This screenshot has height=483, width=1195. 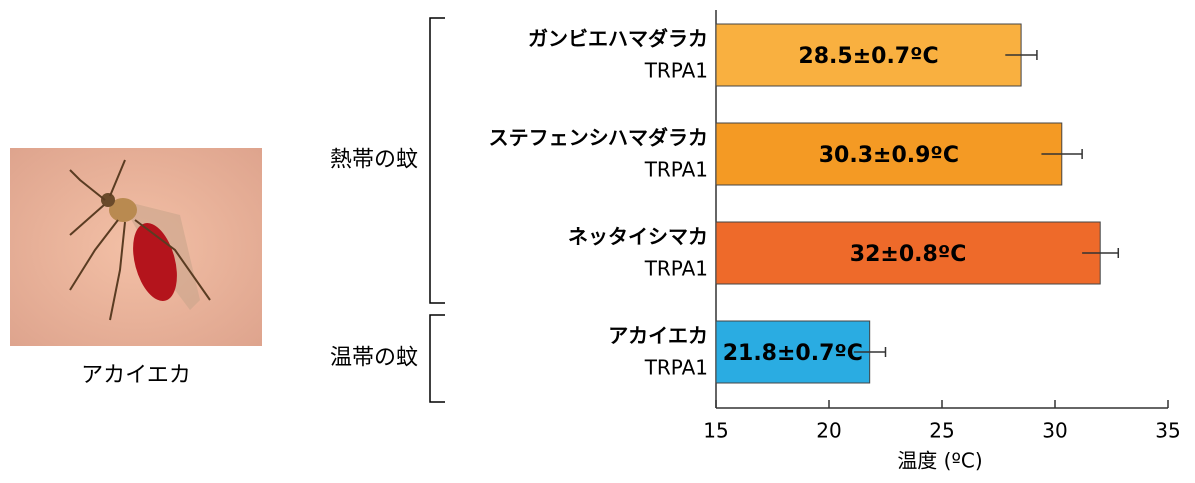 I want to click on x-tick-label: 20, so click(x=828, y=431).